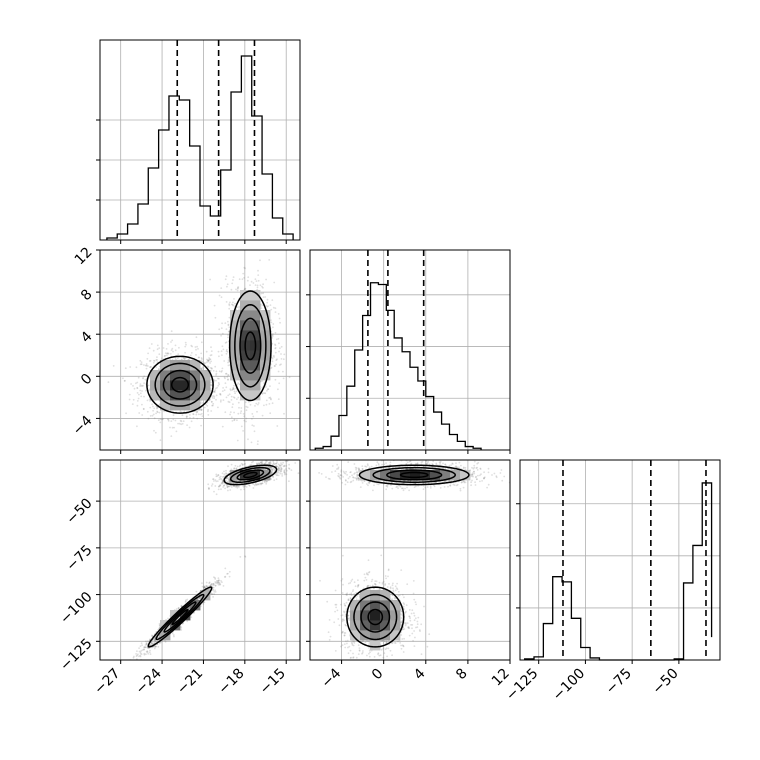 Image resolution: width=760 pixels, height=760 pixels. What do you see at coordinates (209, 352) in the screenshot?
I see `contours` at bounding box center [209, 352].